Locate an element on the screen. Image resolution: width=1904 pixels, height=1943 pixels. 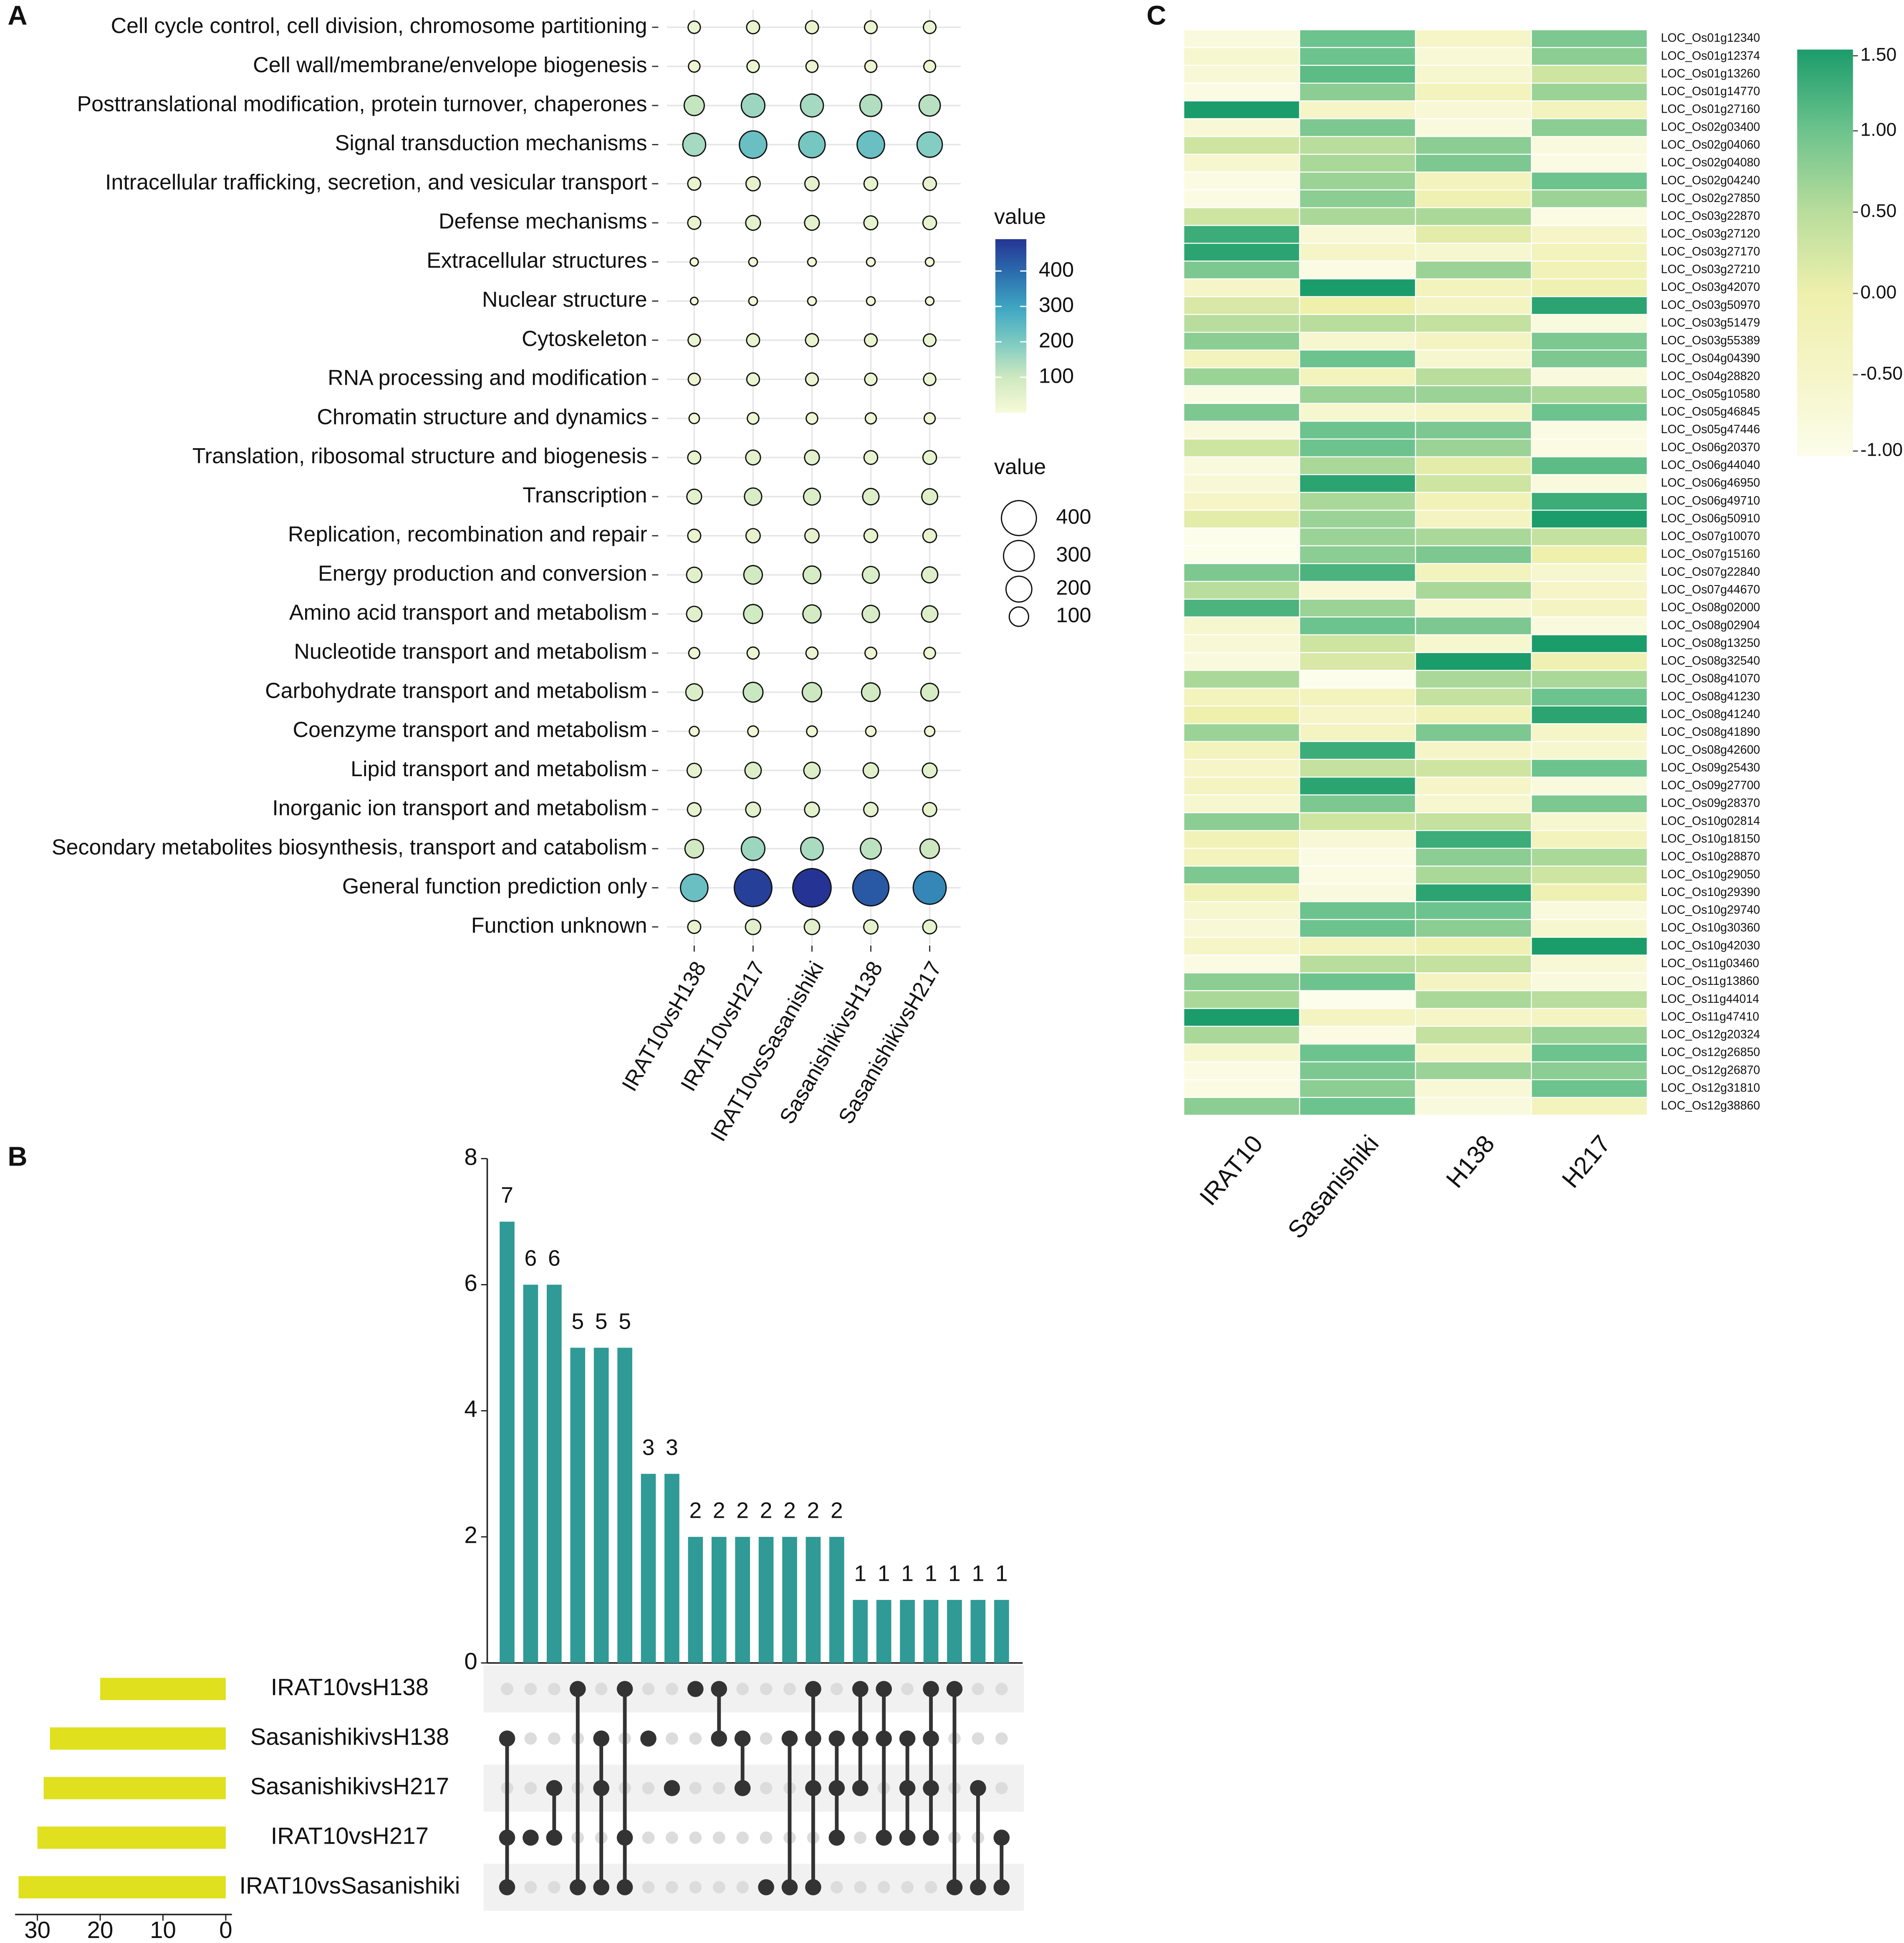
x-tick-label: 10 is located at coordinates (163, 1930).